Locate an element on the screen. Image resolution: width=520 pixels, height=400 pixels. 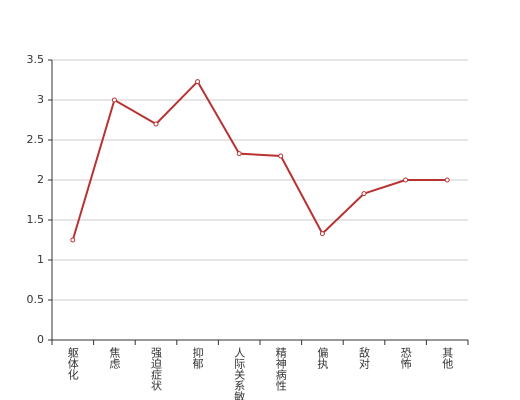
x-tick-label: 抑郁 is located at coordinates (197, 357).